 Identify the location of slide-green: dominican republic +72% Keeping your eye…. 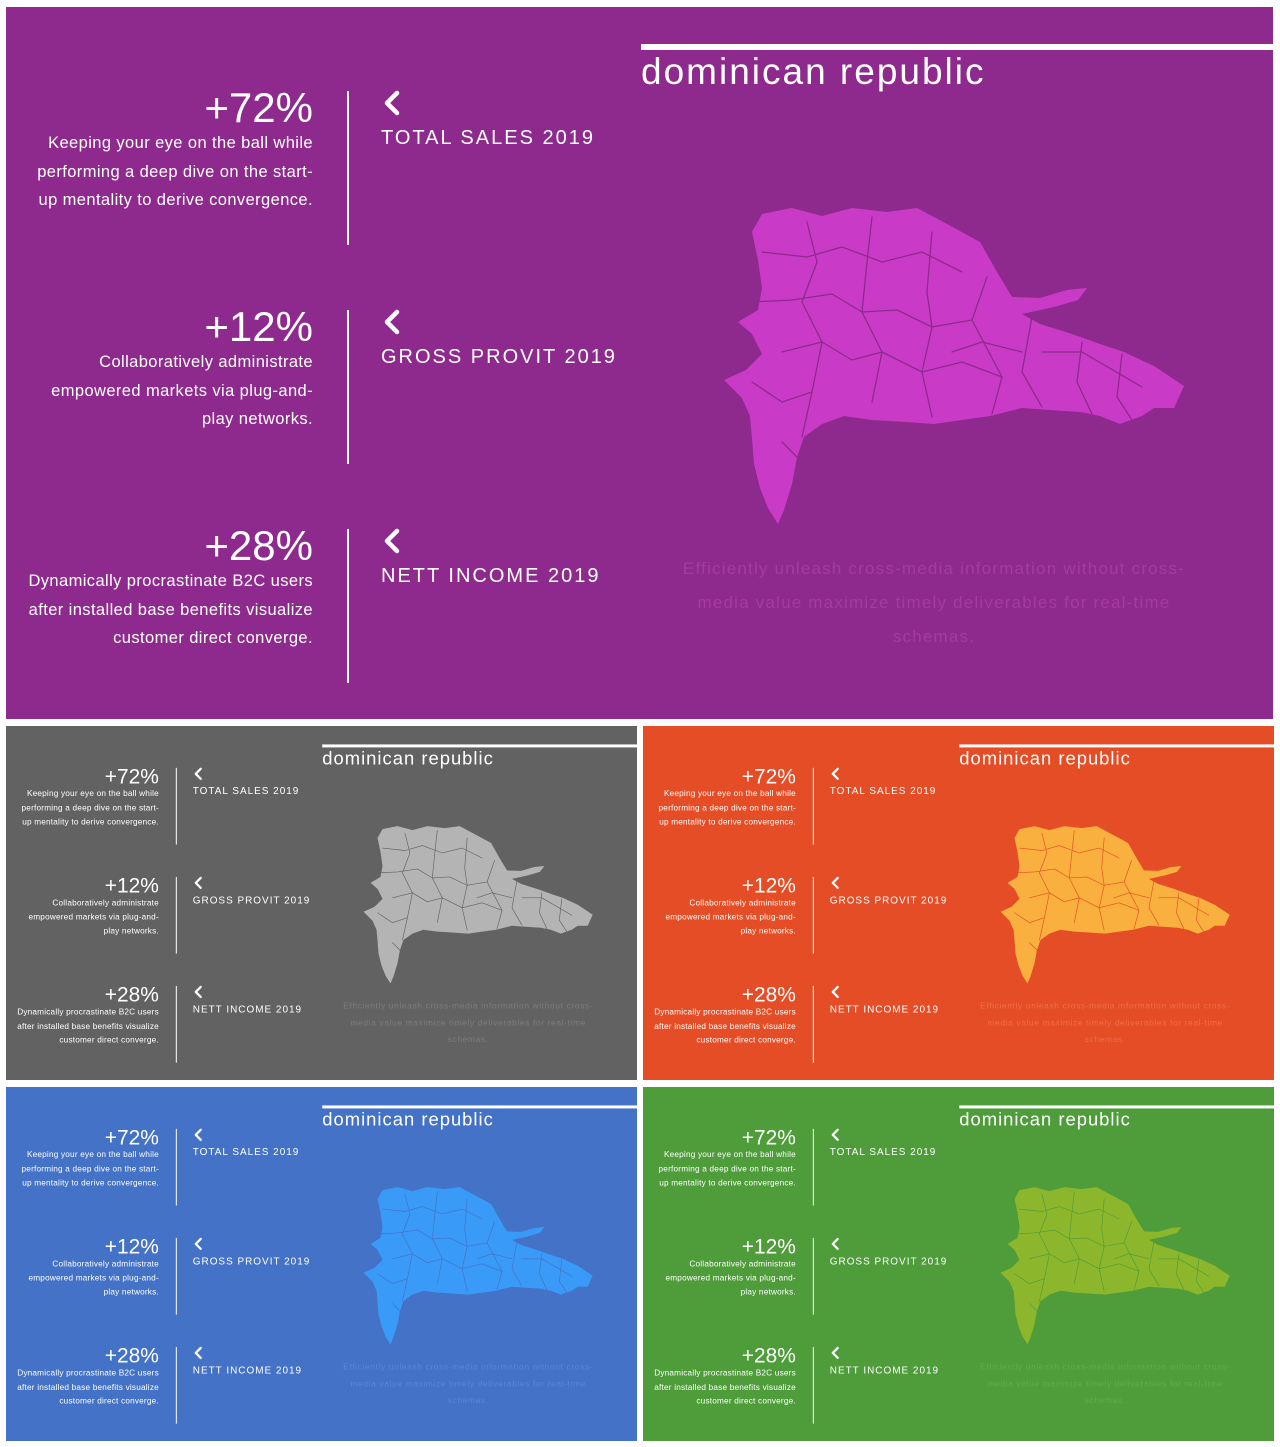
(958, 1264).